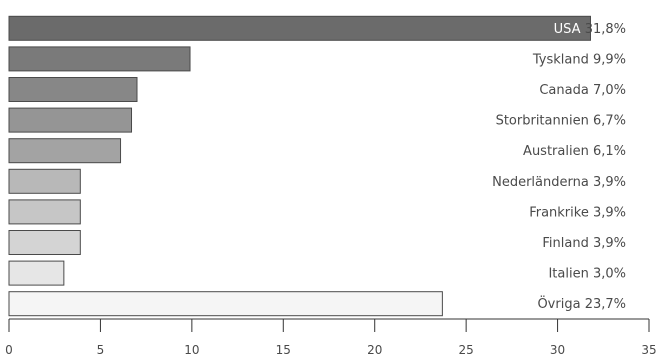  What do you see at coordinates (558, 303) in the screenshot?
I see `category-label: Övriga` at bounding box center [558, 303].